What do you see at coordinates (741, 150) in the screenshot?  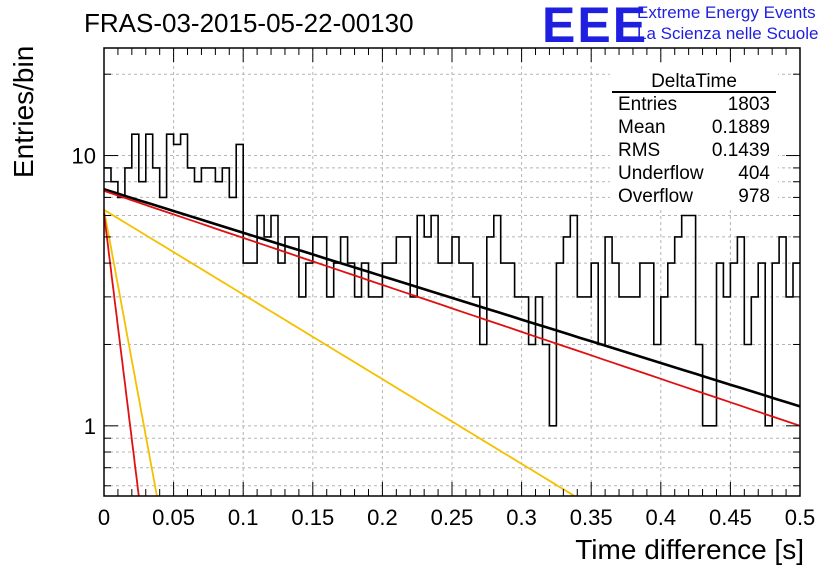 I see `stats-value: 0.1439` at bounding box center [741, 150].